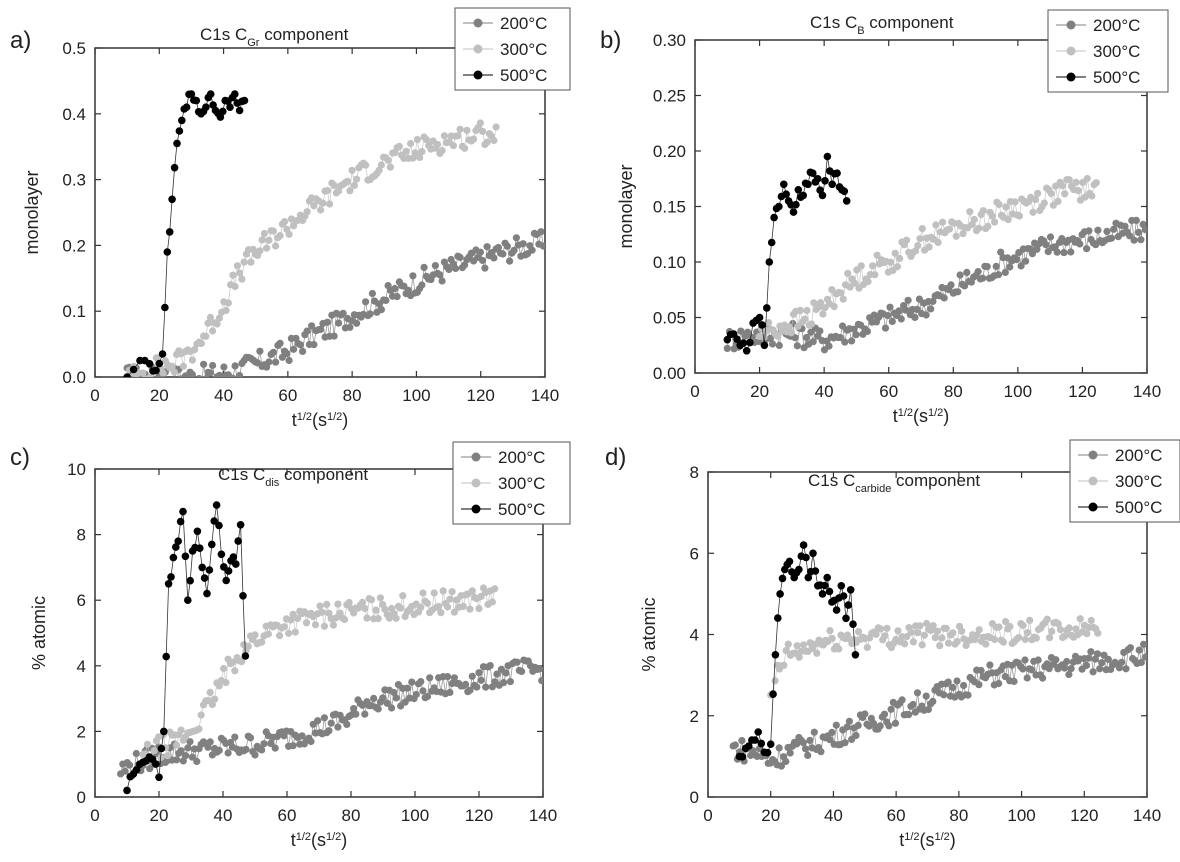 Image resolution: width=1180 pixels, height=862 pixels. What do you see at coordinates (1147, 815) in the screenshot?
I see `x-tick-label: 140` at bounding box center [1147, 815].